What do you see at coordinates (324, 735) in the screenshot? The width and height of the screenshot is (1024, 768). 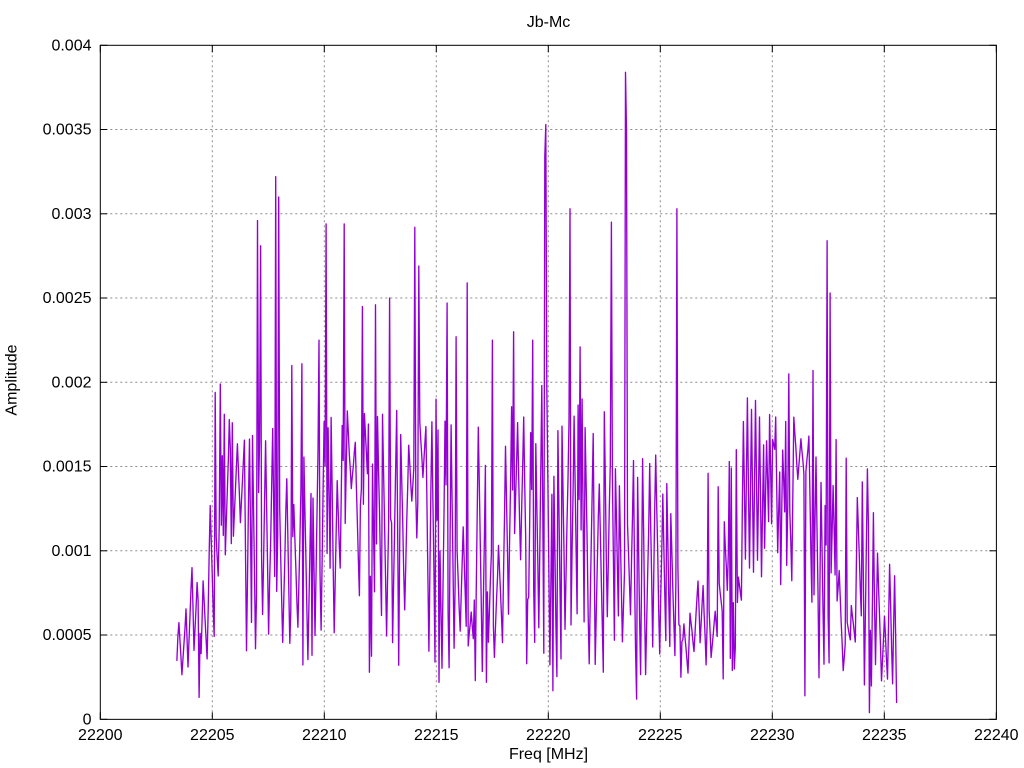 I see `svg-text: 22210` at bounding box center [324, 735].